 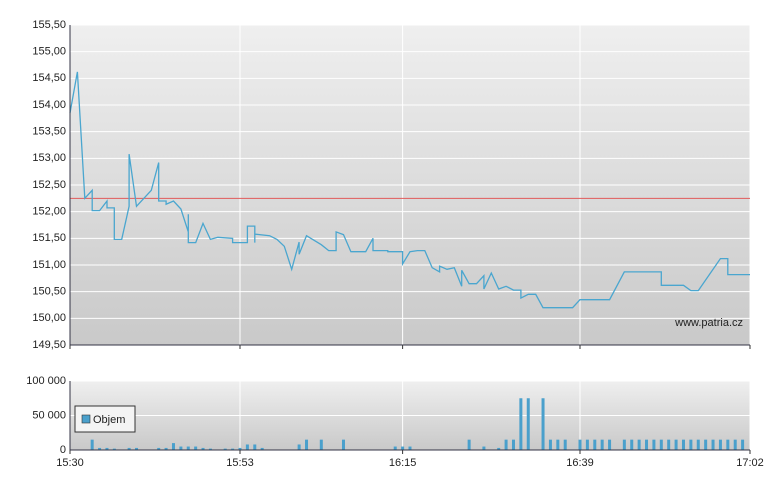 I want to click on legend-swatch, so click(x=86, y=419).